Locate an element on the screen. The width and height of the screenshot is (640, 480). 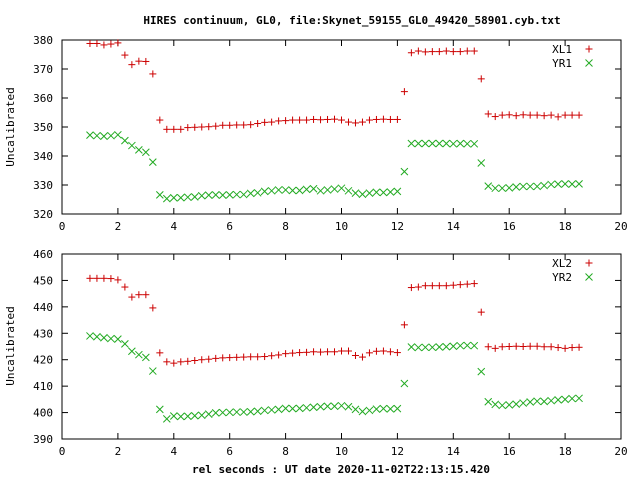
y-tick-label: 340 is located at coordinates (43, 156).